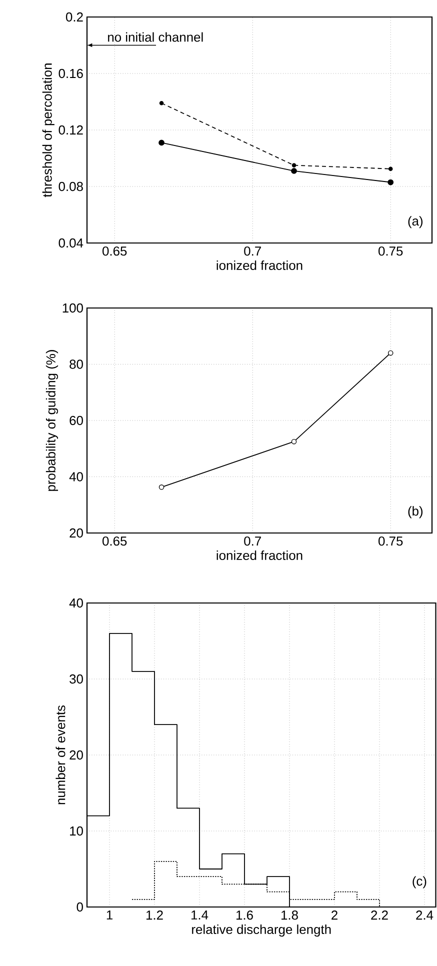 The height and width of the screenshot is (966, 437). Describe the element at coordinates (61, 754) in the screenshot. I see `y-axis-title: number of events` at that location.